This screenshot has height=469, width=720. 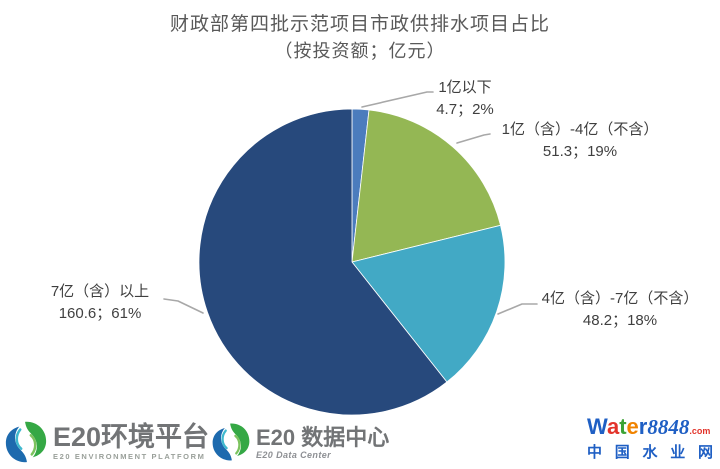 What do you see at coordinates (131, 437) in the screenshot?
I see `e20-platform-name: E20环境平台` at bounding box center [131, 437].